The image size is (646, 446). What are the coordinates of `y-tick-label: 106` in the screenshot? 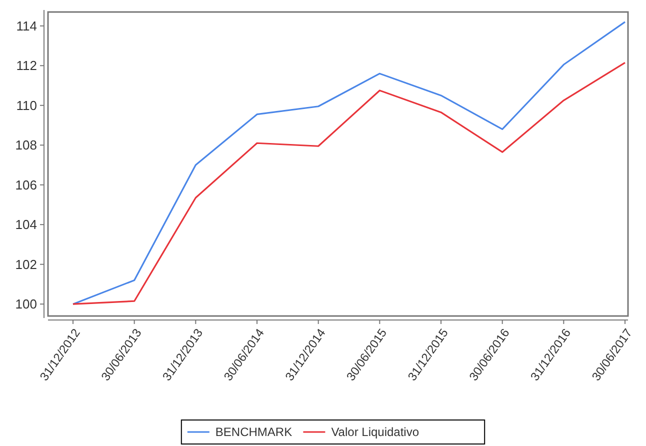 It's located at (26, 184).